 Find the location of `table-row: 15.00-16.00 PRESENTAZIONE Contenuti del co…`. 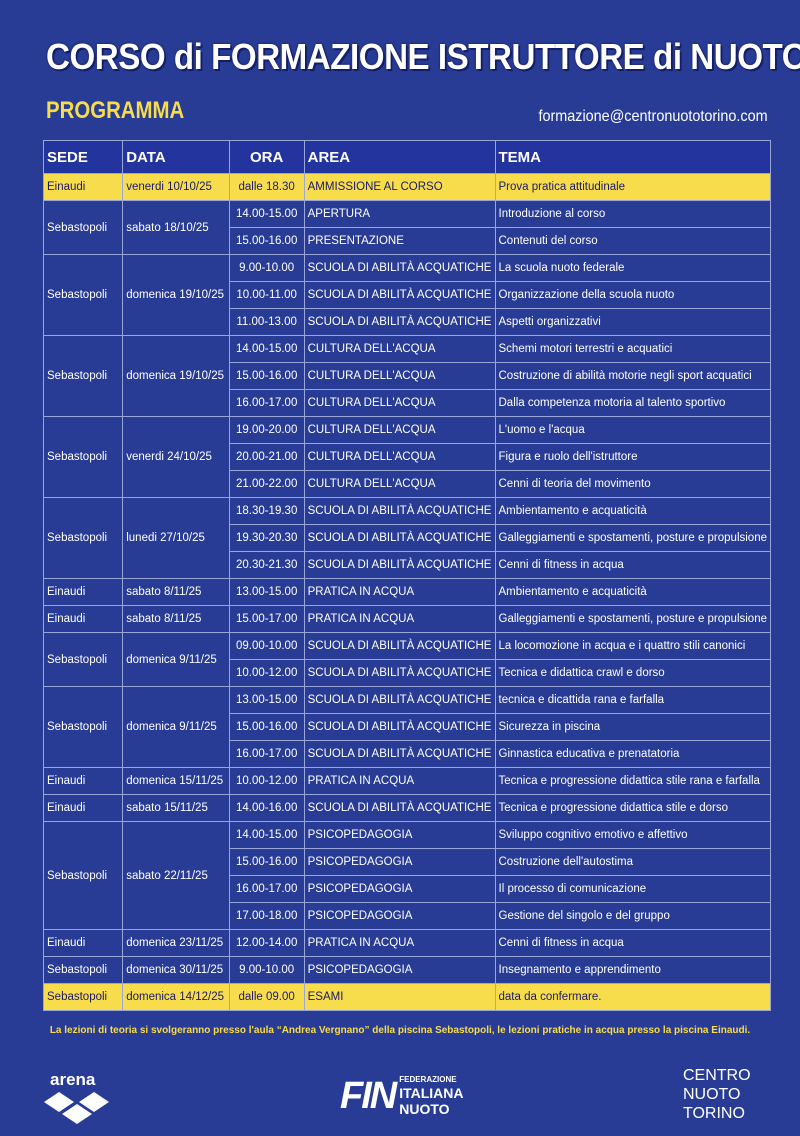

table-row: 15.00-16.00 PRESENTAZIONE Contenuti del co… is located at coordinates (407, 241).